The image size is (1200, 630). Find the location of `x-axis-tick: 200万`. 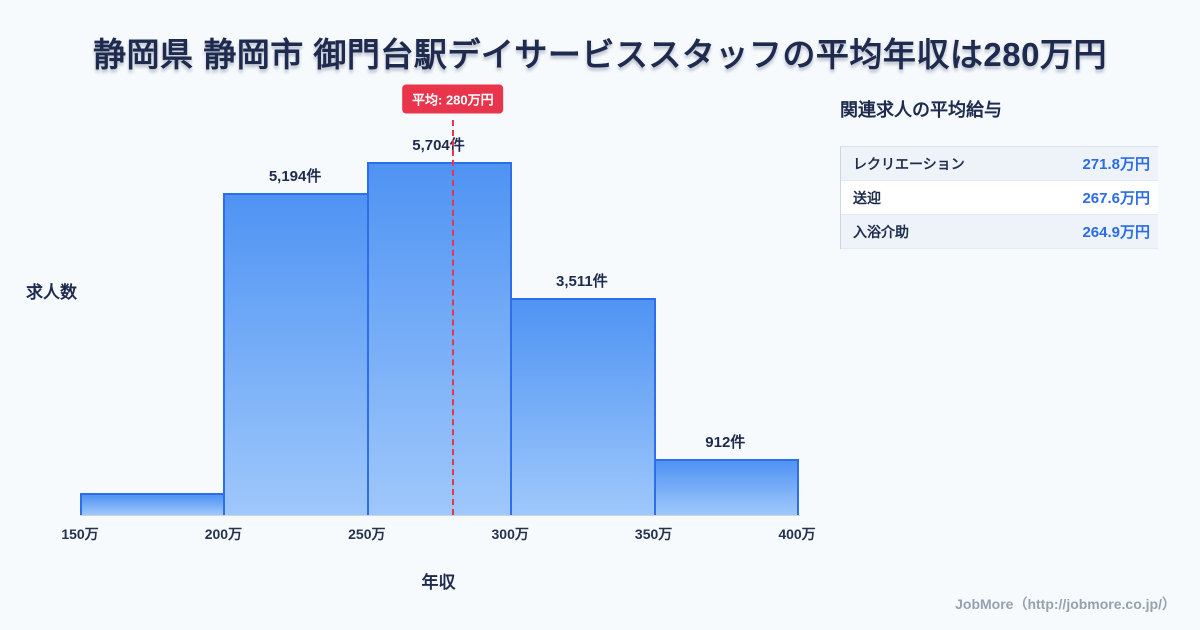

x-axis-tick: 200万 is located at coordinates (223, 534).